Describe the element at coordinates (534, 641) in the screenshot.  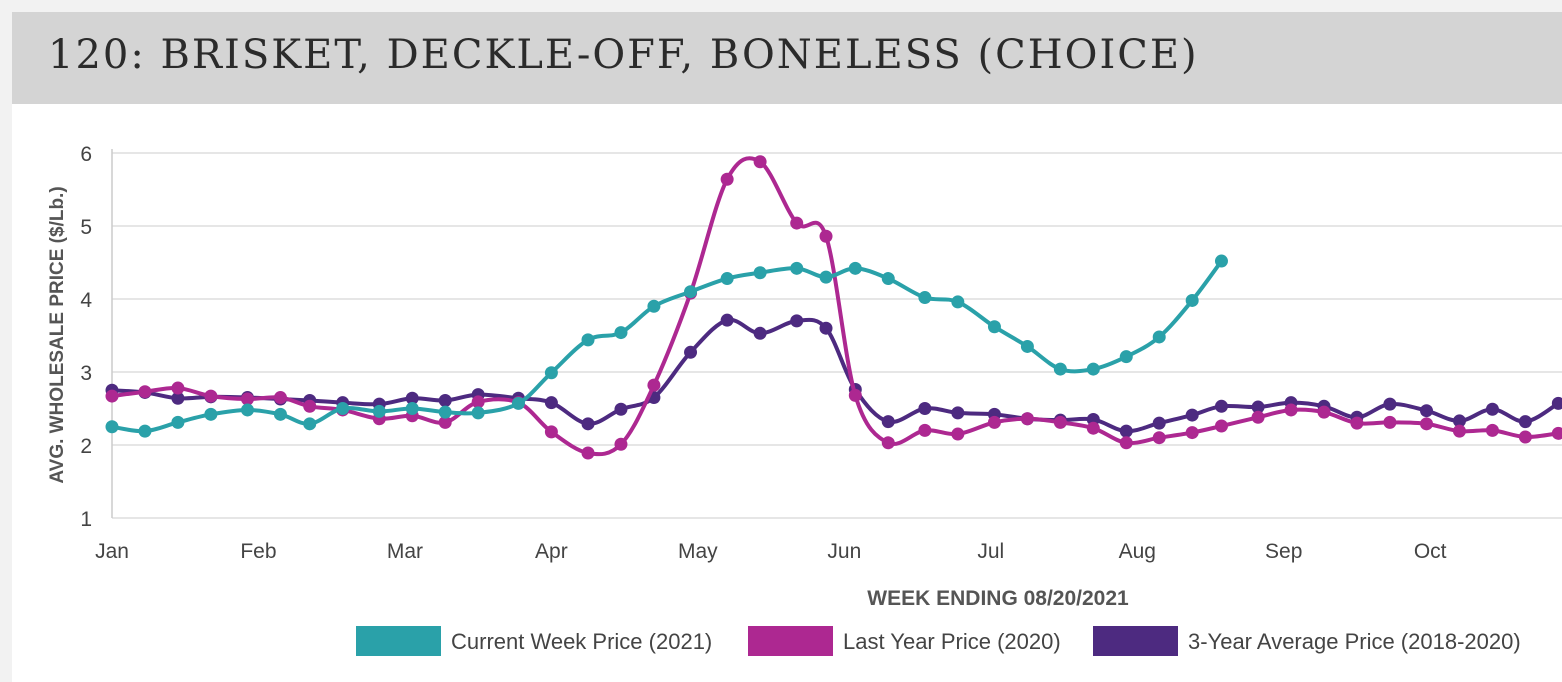
I see `legend-item: Current Week Price (2021)` at that location.